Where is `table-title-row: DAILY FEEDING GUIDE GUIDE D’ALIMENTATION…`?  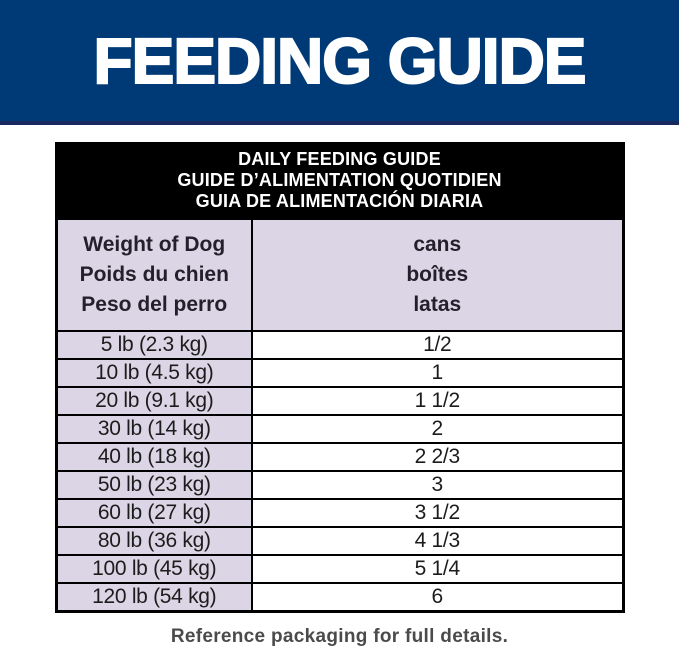 table-title-row: DAILY FEEDING GUIDE GUIDE D’ALIMENTATION… is located at coordinates (339, 181).